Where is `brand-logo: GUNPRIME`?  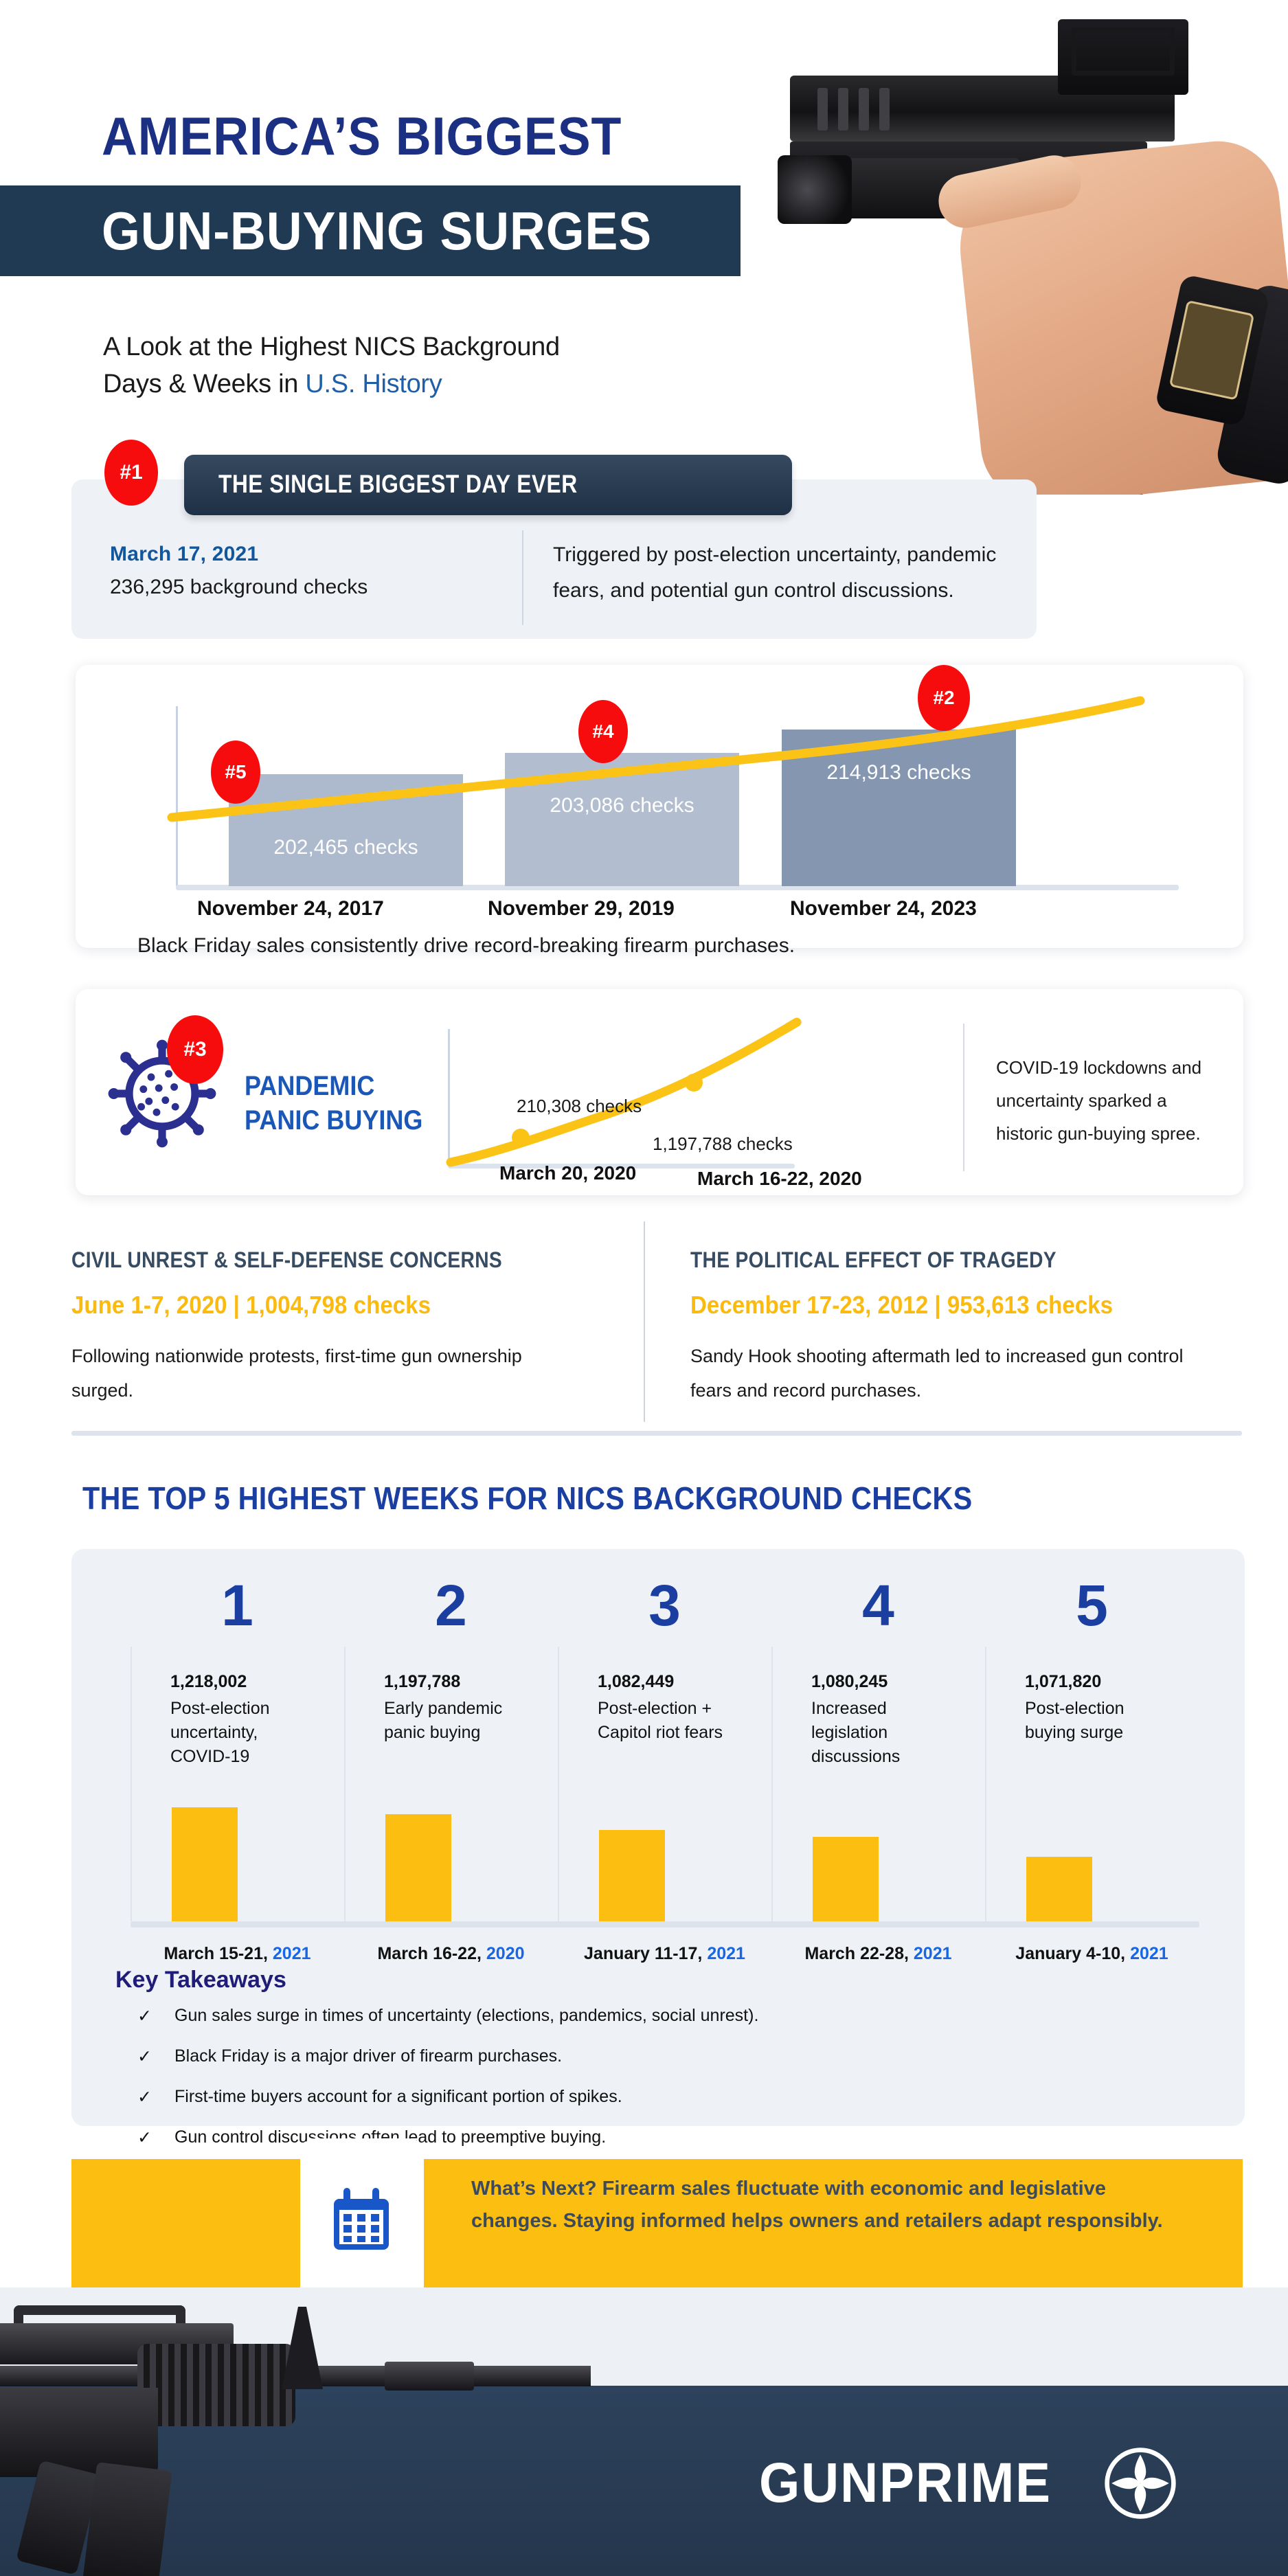
brand-logo: GUNPRIME is located at coordinates (985, 2483).